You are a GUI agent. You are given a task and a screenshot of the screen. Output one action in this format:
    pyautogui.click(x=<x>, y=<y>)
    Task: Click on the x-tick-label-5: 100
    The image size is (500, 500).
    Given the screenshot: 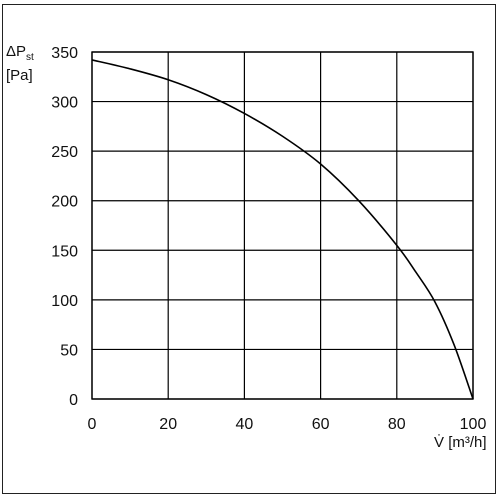 What is the action you would take?
    pyautogui.click(x=473, y=424)
    